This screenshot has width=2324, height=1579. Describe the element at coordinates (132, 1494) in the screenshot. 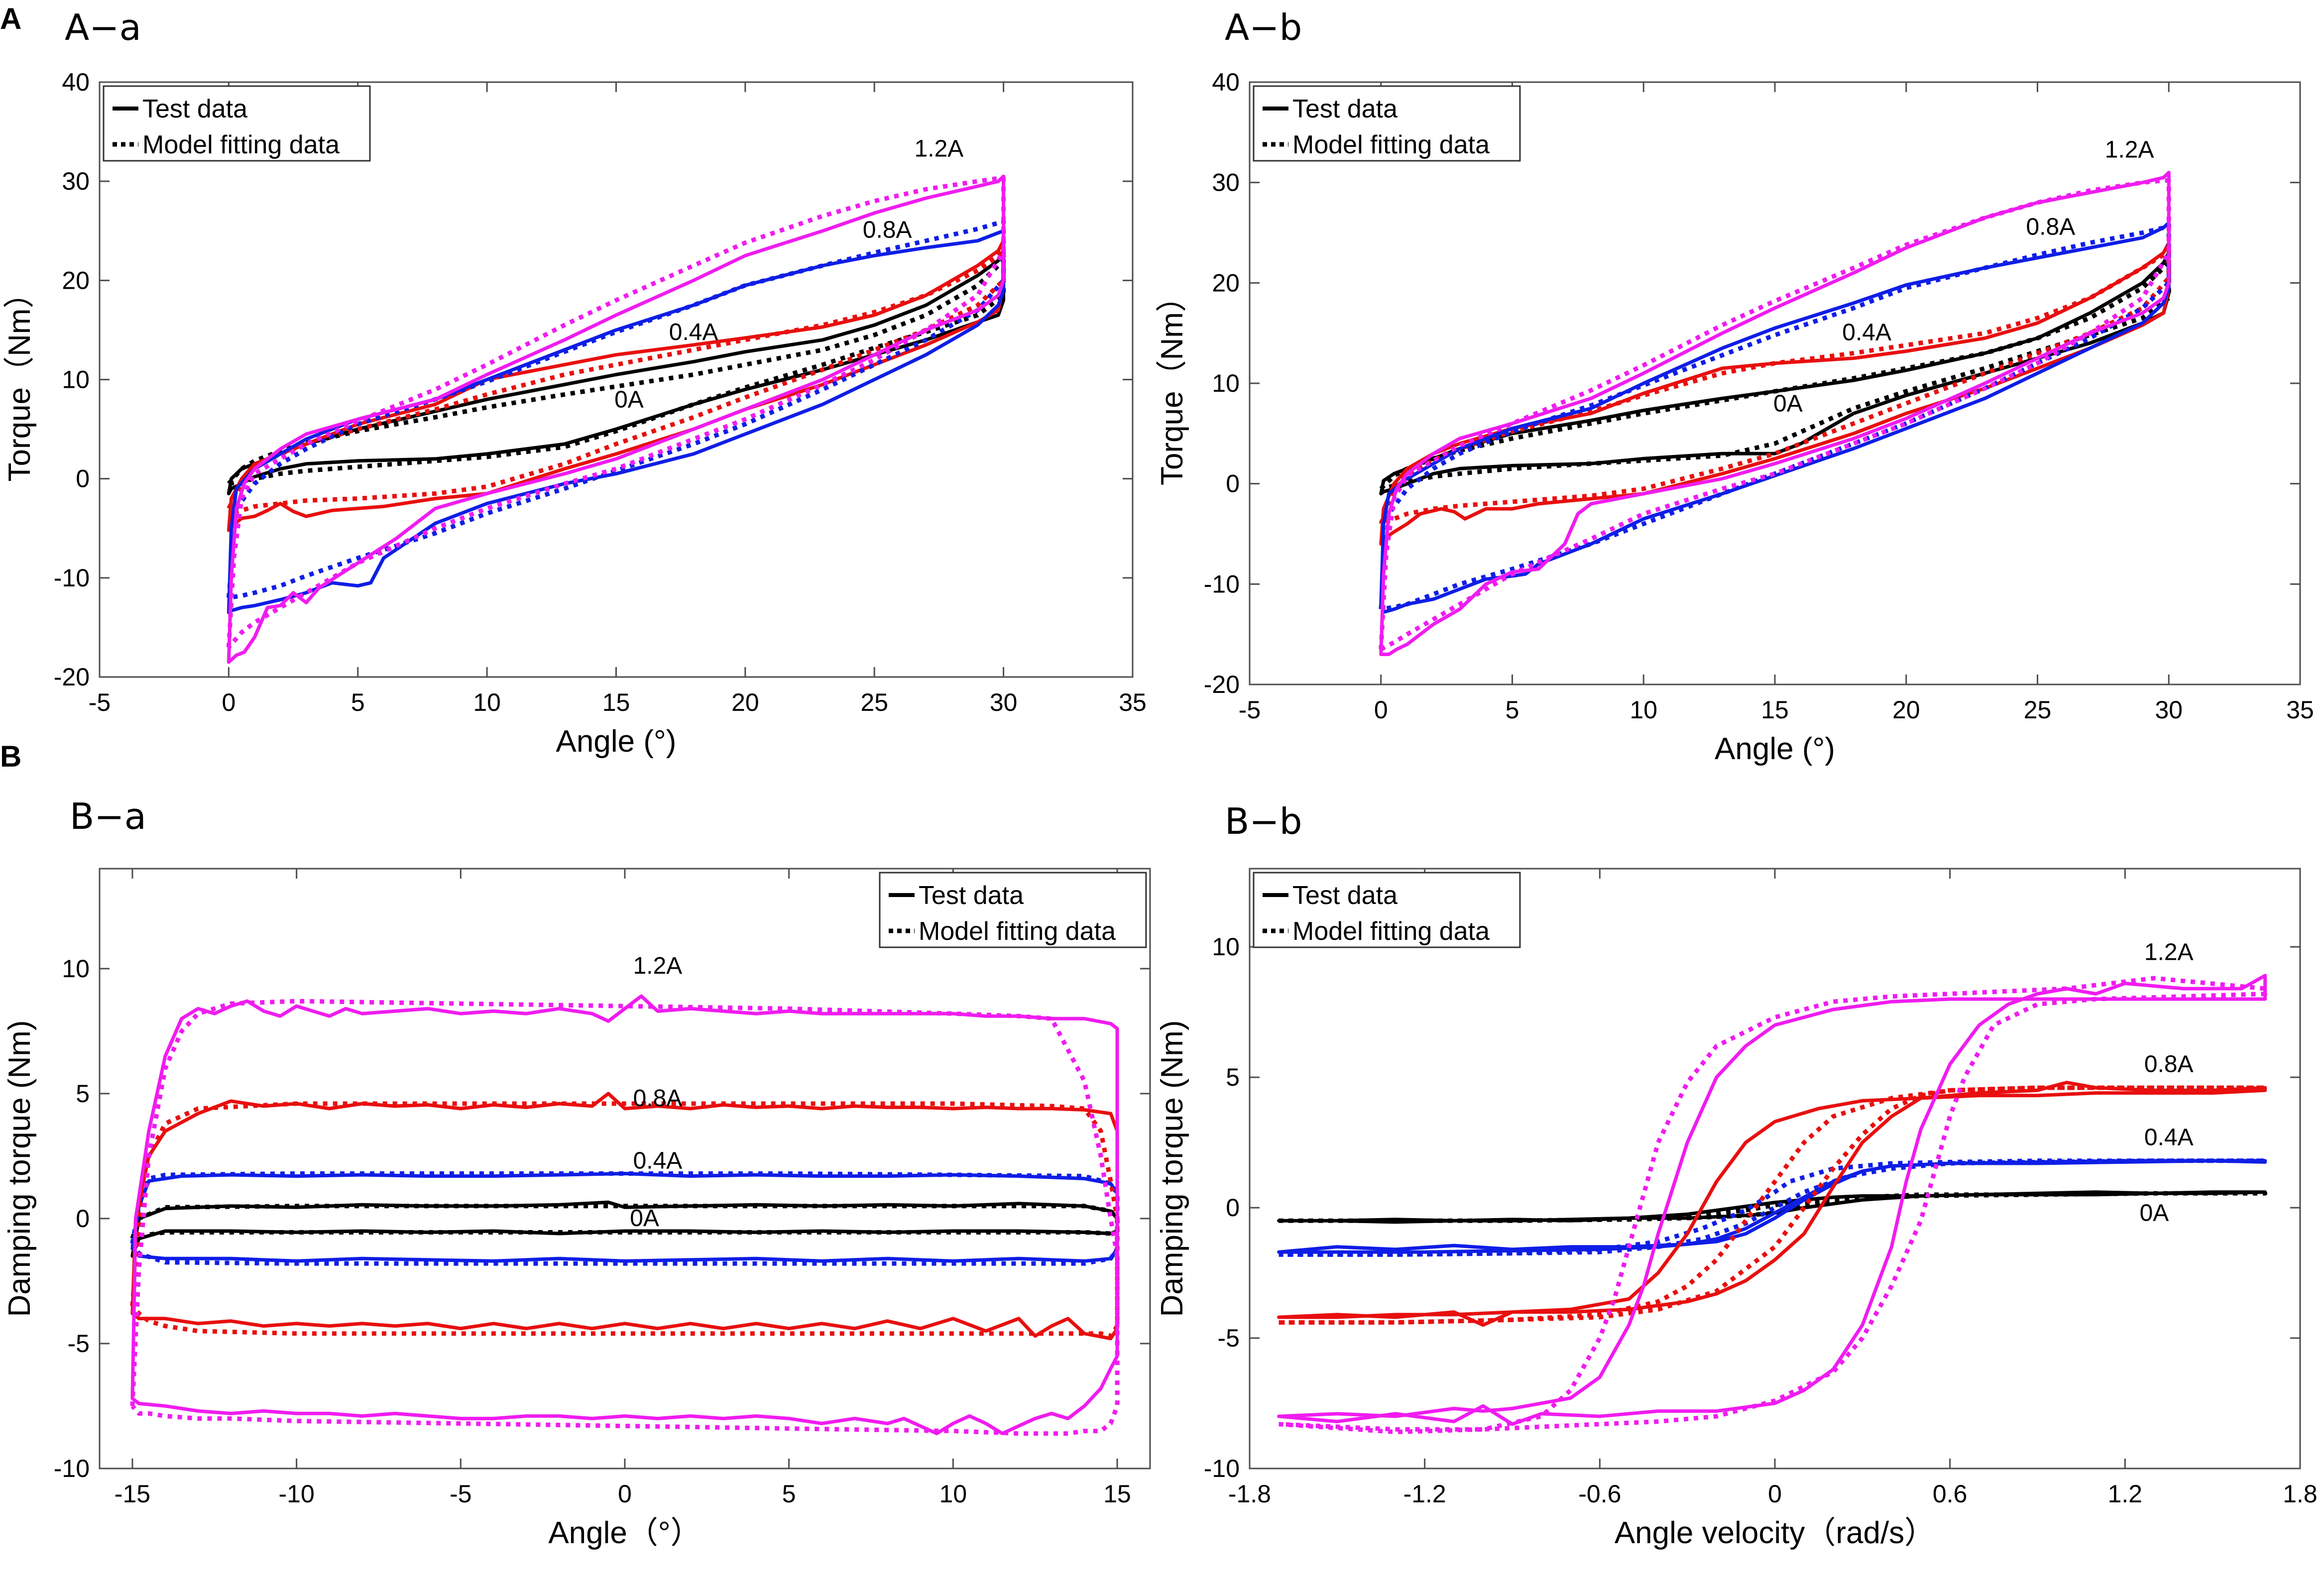

I see `x-tick-label: -15` at that location.